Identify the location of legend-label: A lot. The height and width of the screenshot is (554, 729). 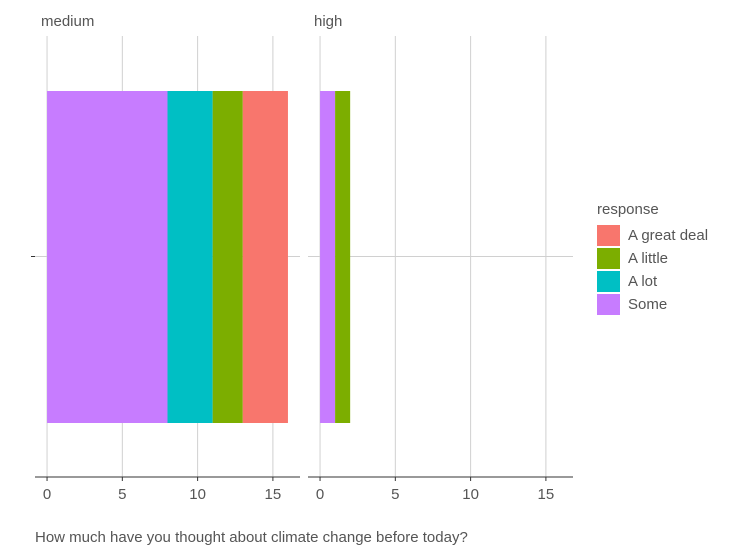
(643, 281).